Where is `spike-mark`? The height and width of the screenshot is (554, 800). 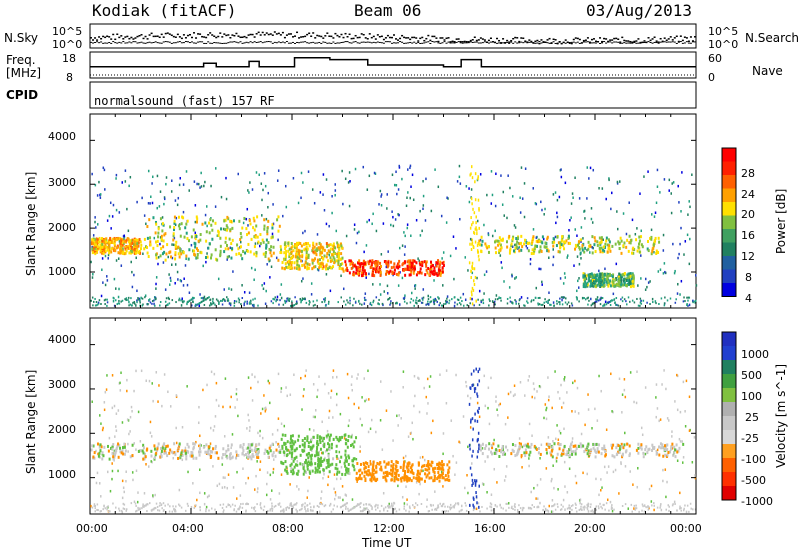 spike-mark is located at coordinates (472, 240).